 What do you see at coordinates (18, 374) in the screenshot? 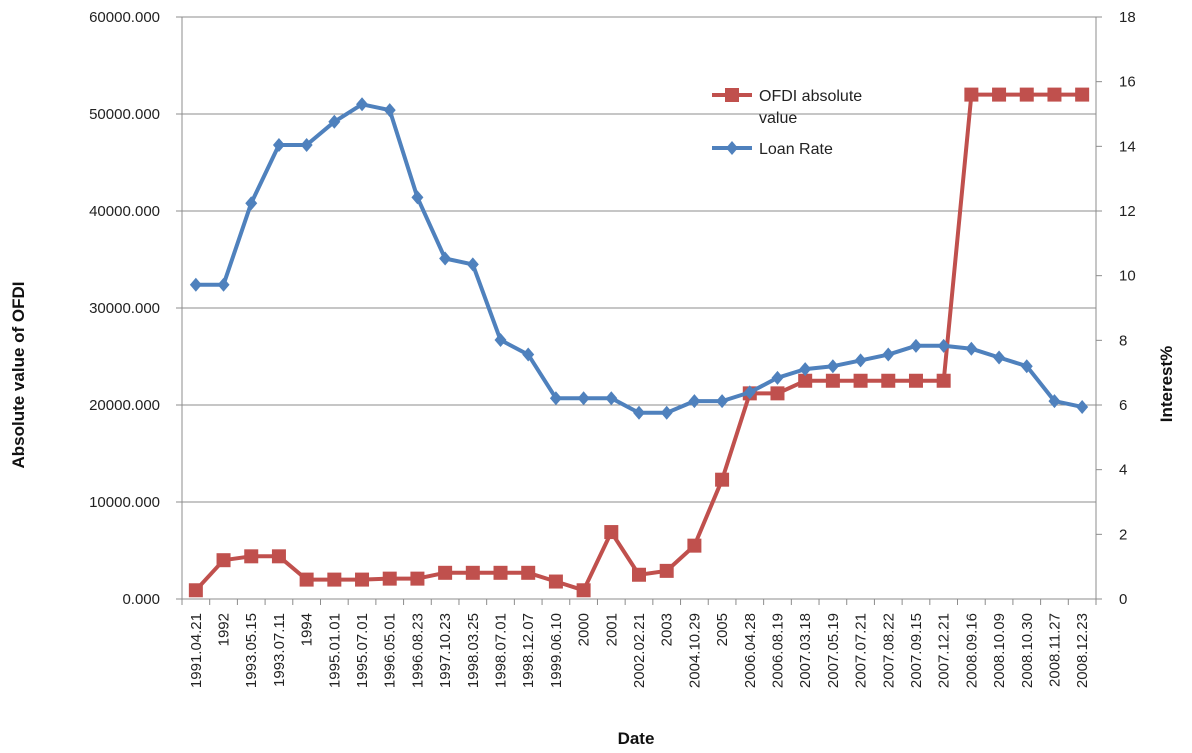
I see `y-axis-left-title: Absolute value of OFDI` at bounding box center [18, 374].